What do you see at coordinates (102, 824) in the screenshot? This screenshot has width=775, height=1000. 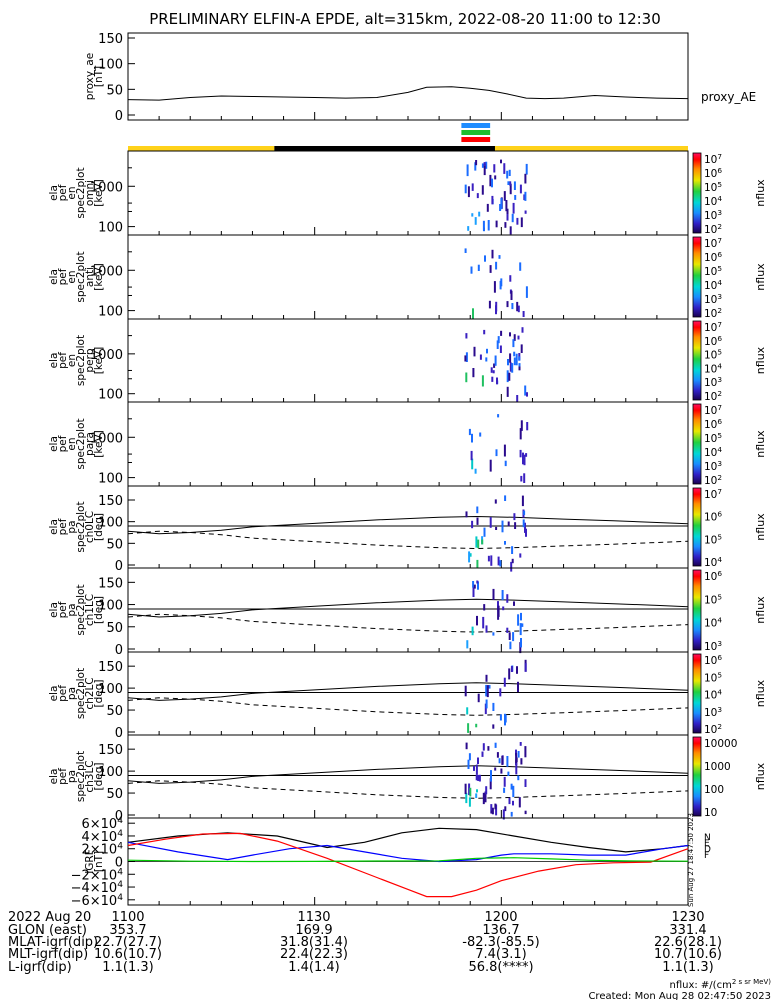 I see `igrf-ytick-label-0: 6×104` at bounding box center [102, 824].